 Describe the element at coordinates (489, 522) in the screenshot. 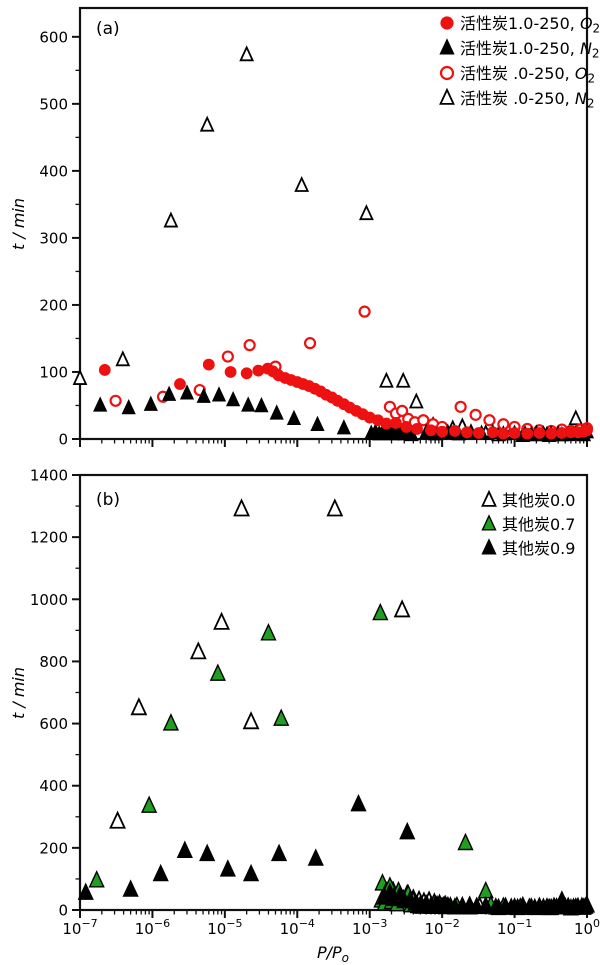

I see `legend-marker-b1` at that location.